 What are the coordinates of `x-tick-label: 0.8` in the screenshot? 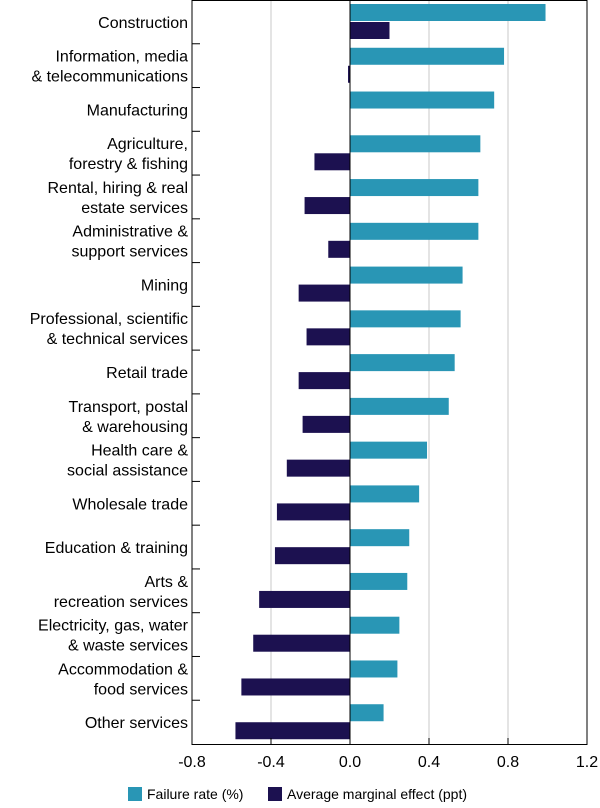 It's located at (508, 762).